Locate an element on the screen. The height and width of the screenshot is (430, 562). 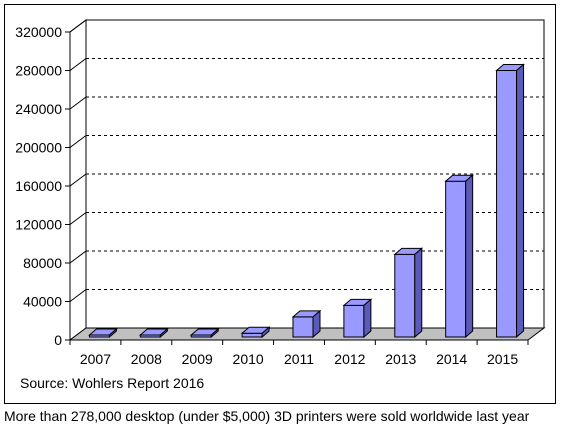
bar-side-2012 is located at coordinates (367, 318).